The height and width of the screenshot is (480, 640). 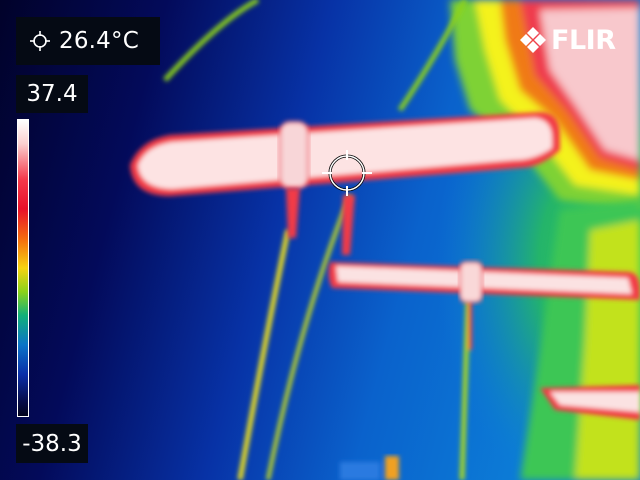 I want to click on scale-min-value: -38.3, so click(x=52, y=443).